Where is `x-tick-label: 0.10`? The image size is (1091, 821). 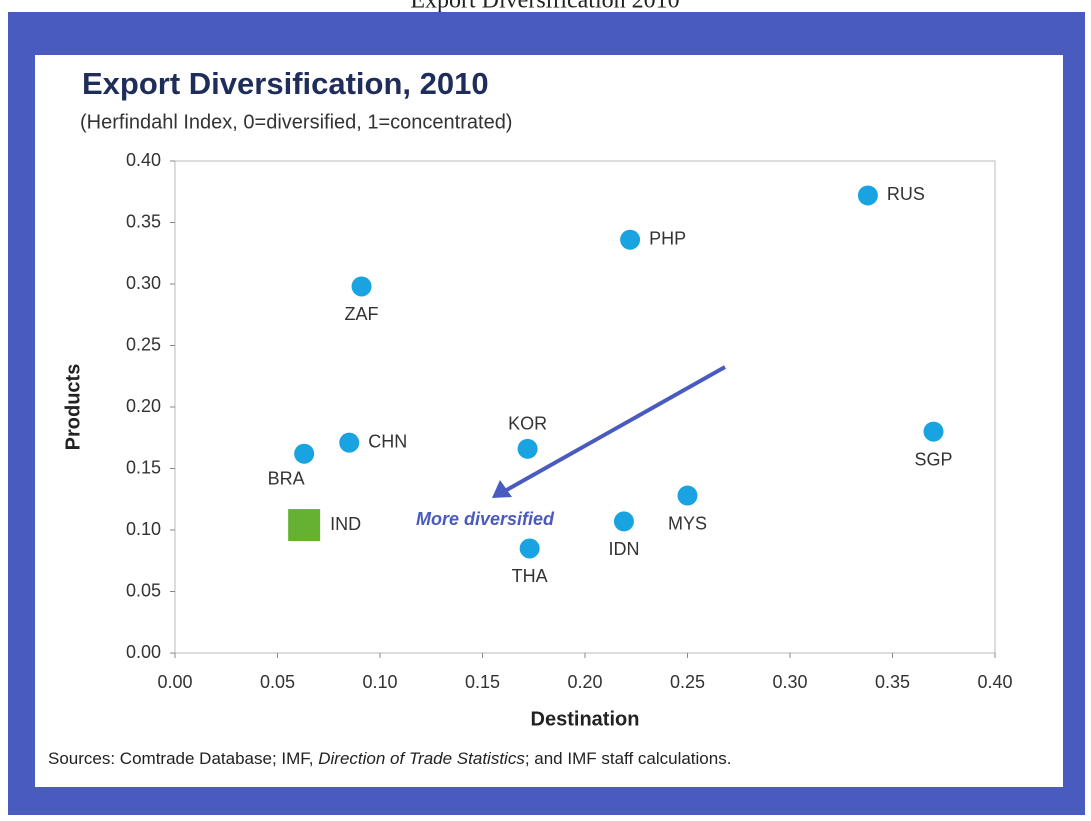
x-tick-label: 0.10 is located at coordinates (379, 682).